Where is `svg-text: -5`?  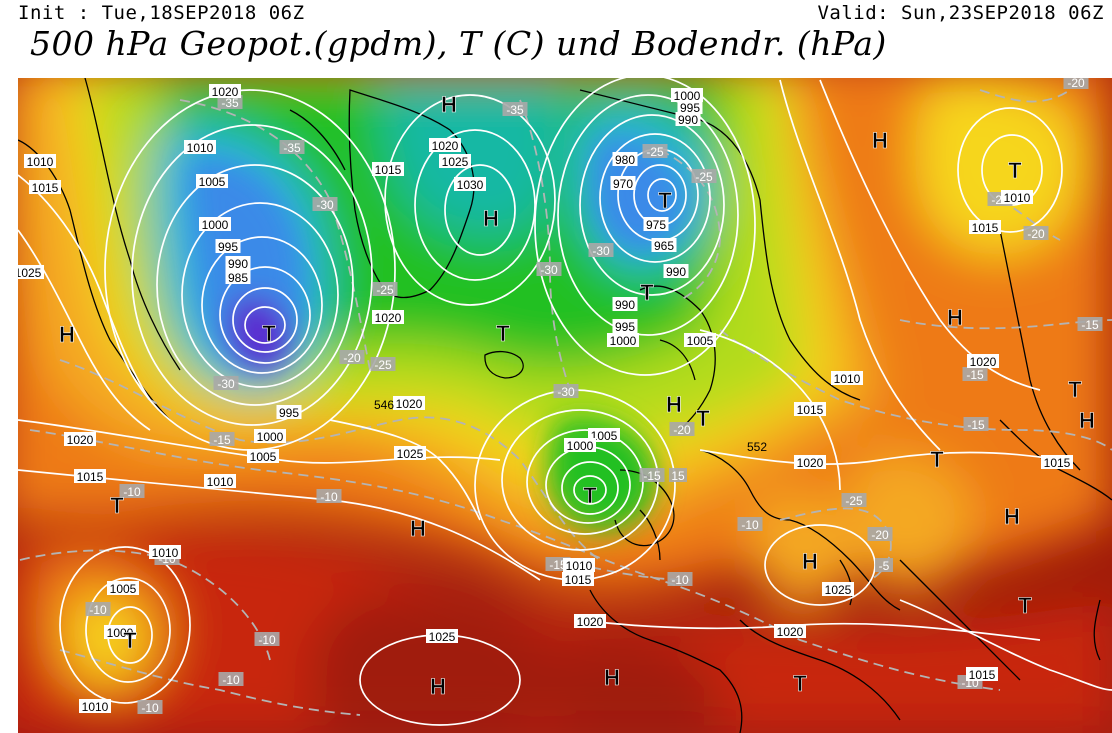
svg-text: -5 is located at coordinates (884, 566).